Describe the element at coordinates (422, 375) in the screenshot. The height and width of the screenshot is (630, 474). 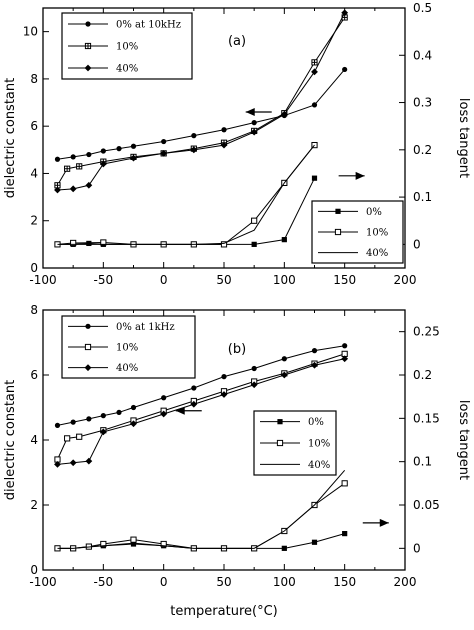
I see `y2-tick-label: 0.2` at that location.